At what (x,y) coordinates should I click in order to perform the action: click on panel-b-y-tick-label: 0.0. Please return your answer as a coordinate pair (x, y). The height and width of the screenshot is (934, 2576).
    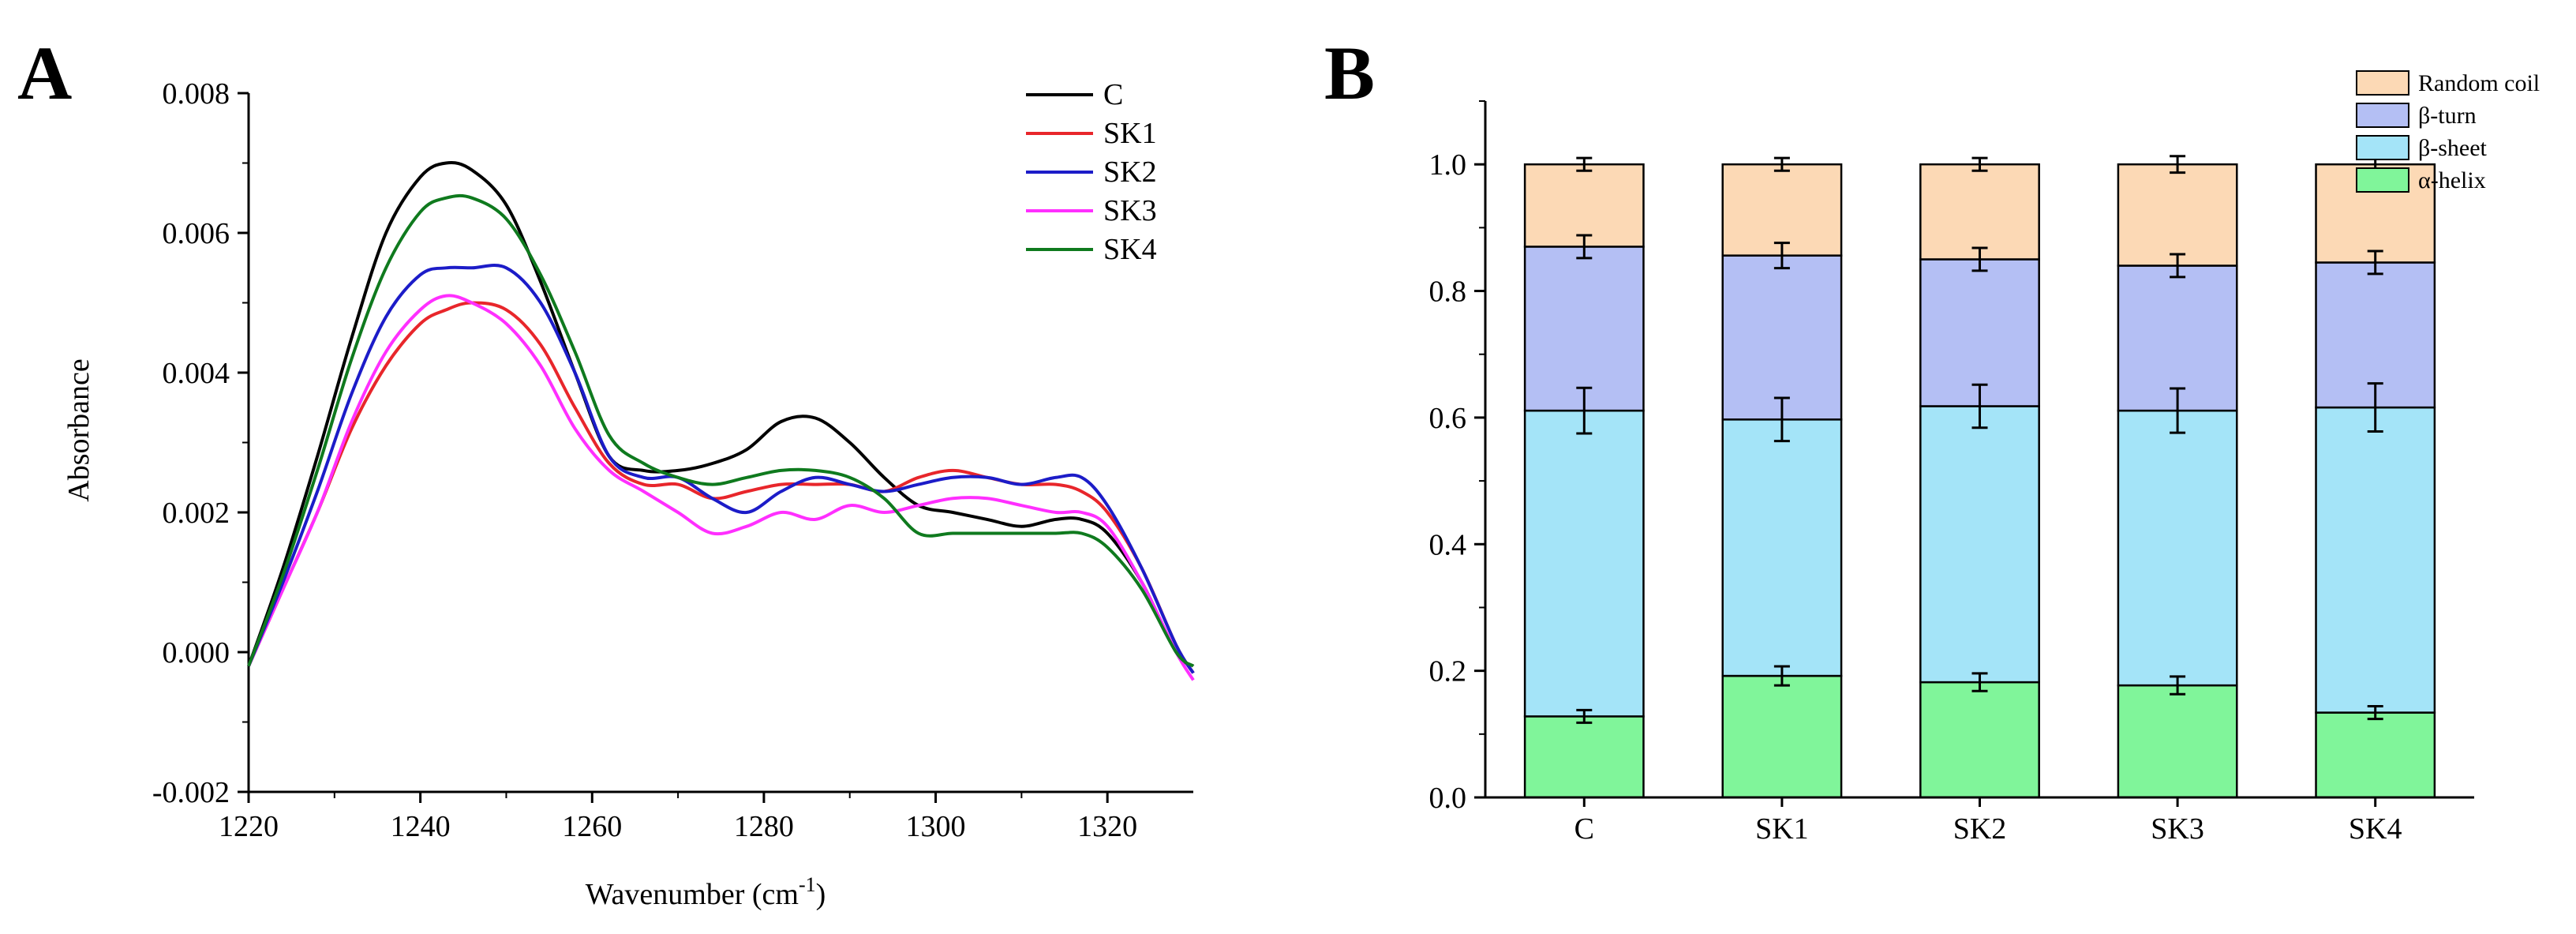
    Looking at the image, I should click on (1448, 798).